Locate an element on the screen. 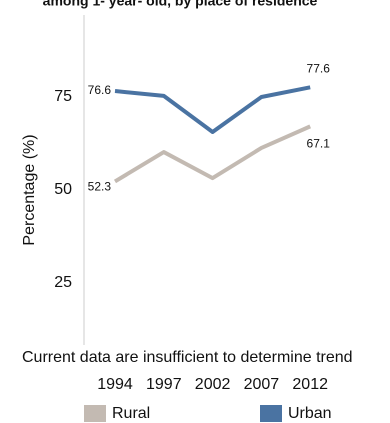  legend-label: Urban is located at coordinates (310, 413).